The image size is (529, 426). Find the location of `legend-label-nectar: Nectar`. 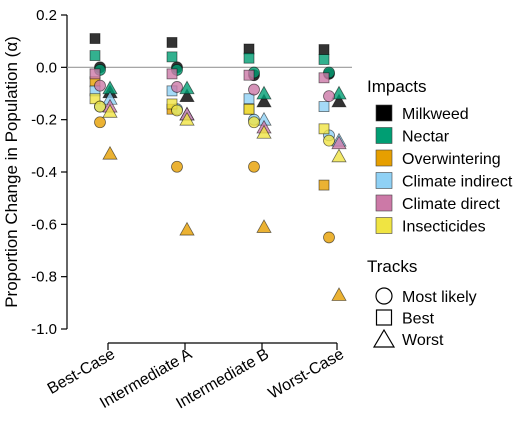

legend-label-nectar: Nectar is located at coordinates (426, 137).